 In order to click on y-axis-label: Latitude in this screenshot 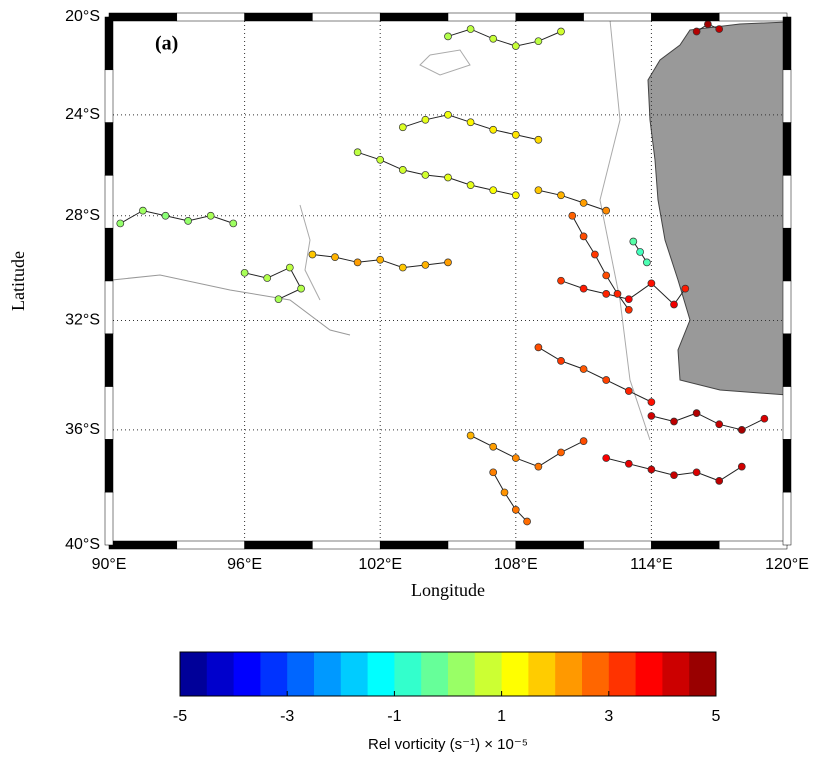, I will do `click(18, 281)`.